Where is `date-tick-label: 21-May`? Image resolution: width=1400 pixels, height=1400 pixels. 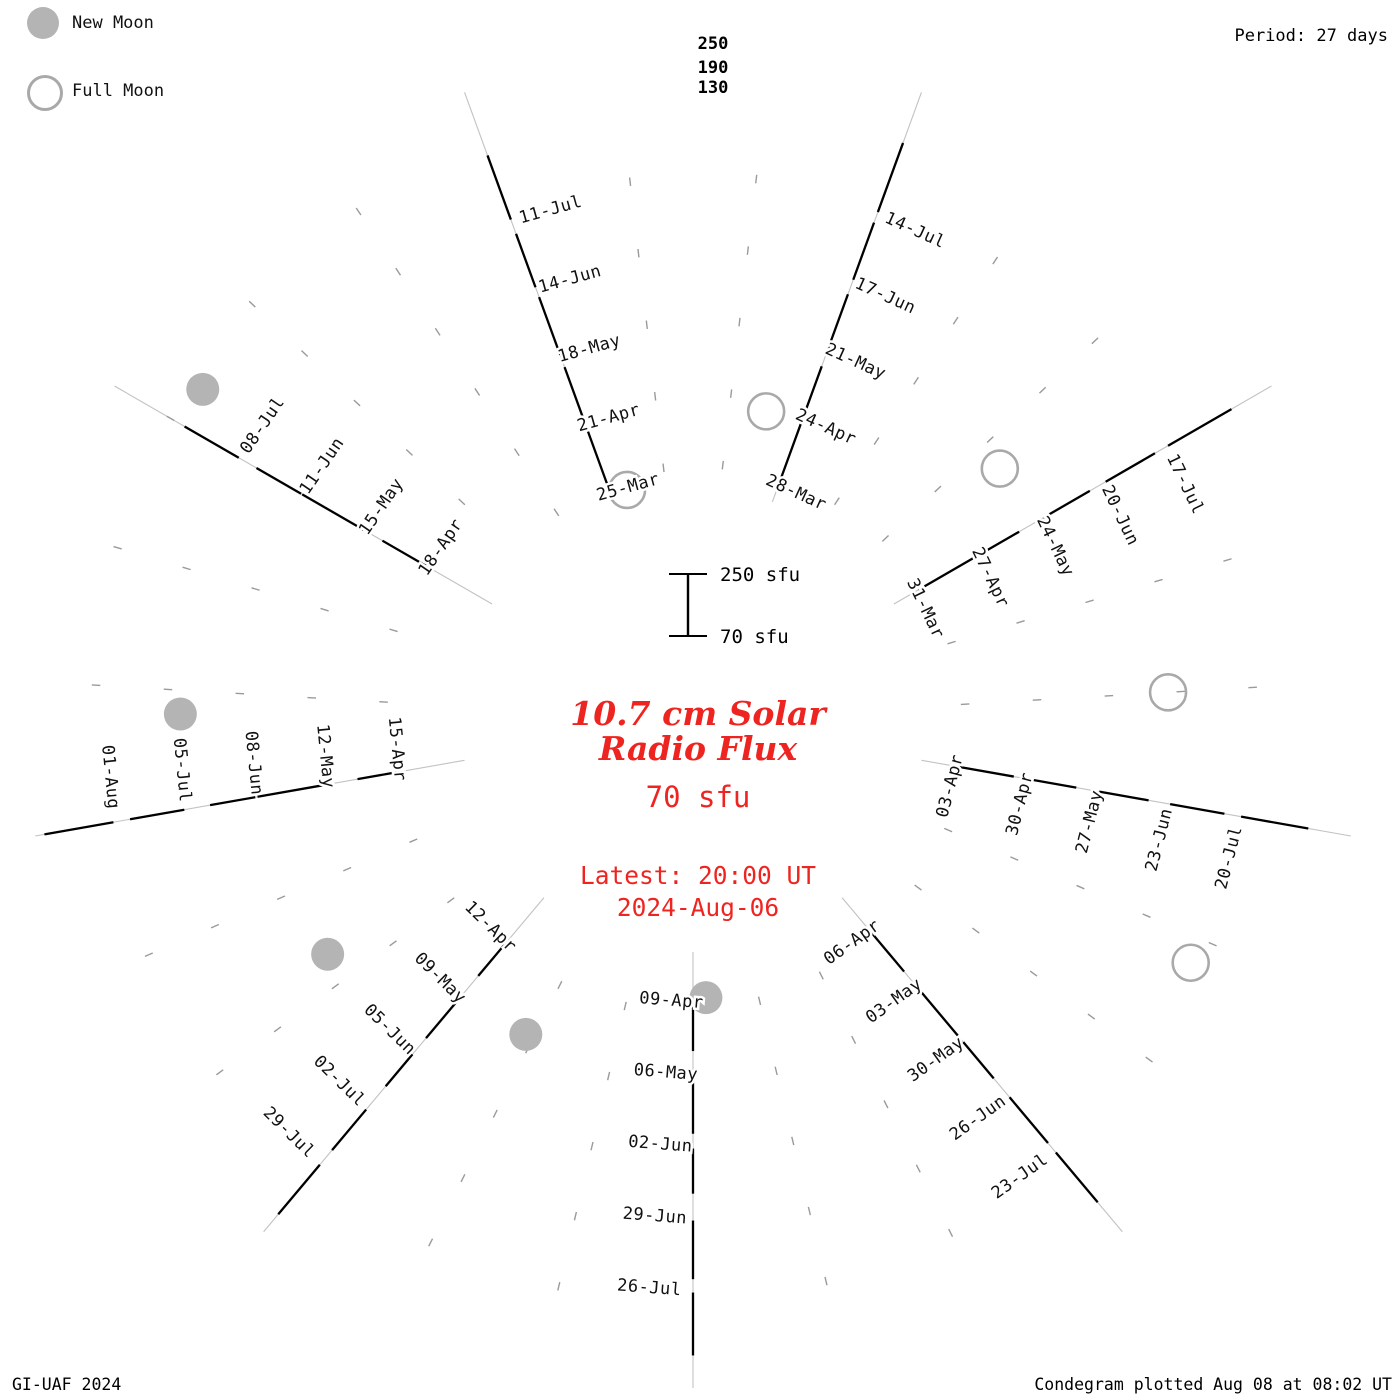
date-tick-label: 21-May is located at coordinates (855, 361).